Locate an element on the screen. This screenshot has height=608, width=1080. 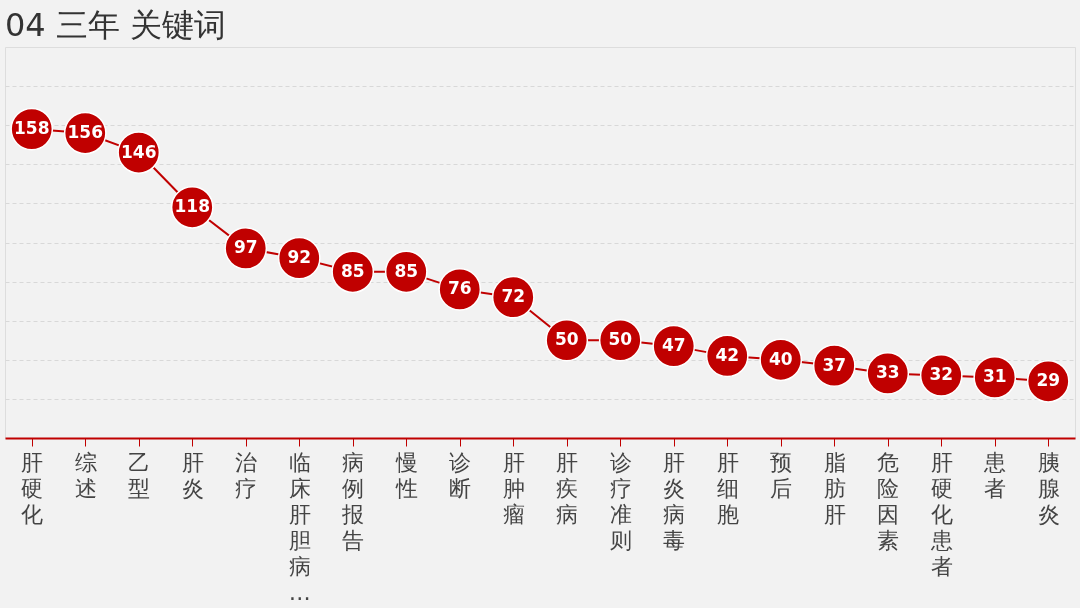
data-label: 32 is located at coordinates (941, 374).